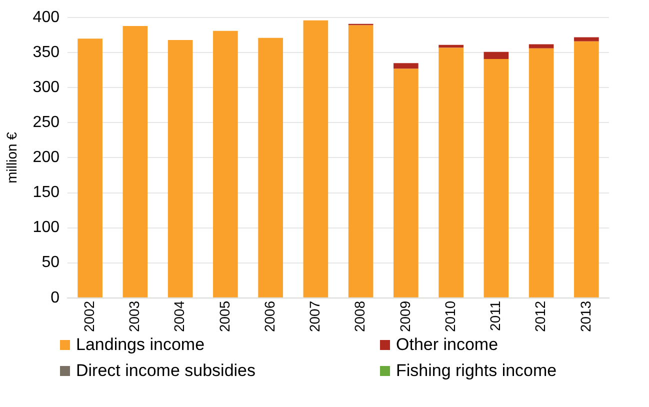  I want to click on x-tick-label: 2013, so click(585, 316).